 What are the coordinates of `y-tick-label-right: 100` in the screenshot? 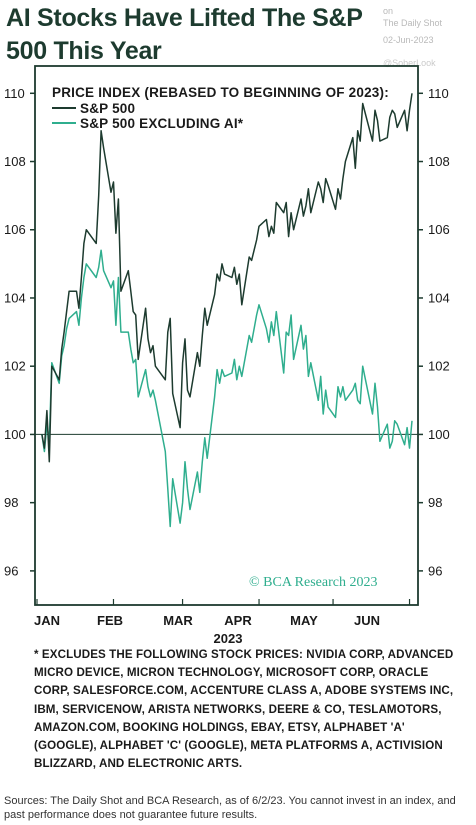 It's located at (439, 434).